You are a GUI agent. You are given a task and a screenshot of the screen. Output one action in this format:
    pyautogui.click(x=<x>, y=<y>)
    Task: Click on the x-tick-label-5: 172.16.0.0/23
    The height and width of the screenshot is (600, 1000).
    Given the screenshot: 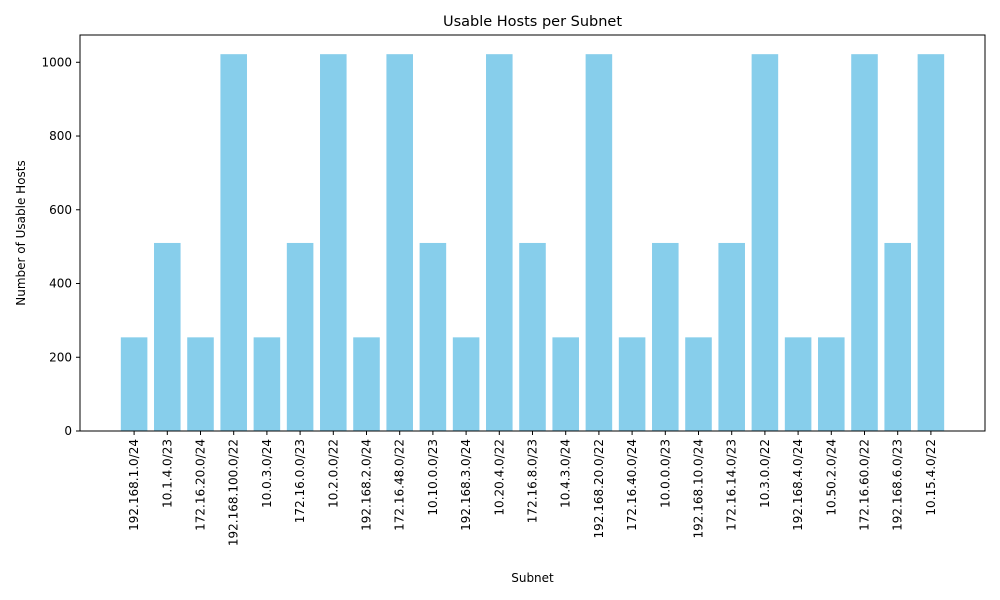 What is the action you would take?
    pyautogui.click(x=300, y=481)
    